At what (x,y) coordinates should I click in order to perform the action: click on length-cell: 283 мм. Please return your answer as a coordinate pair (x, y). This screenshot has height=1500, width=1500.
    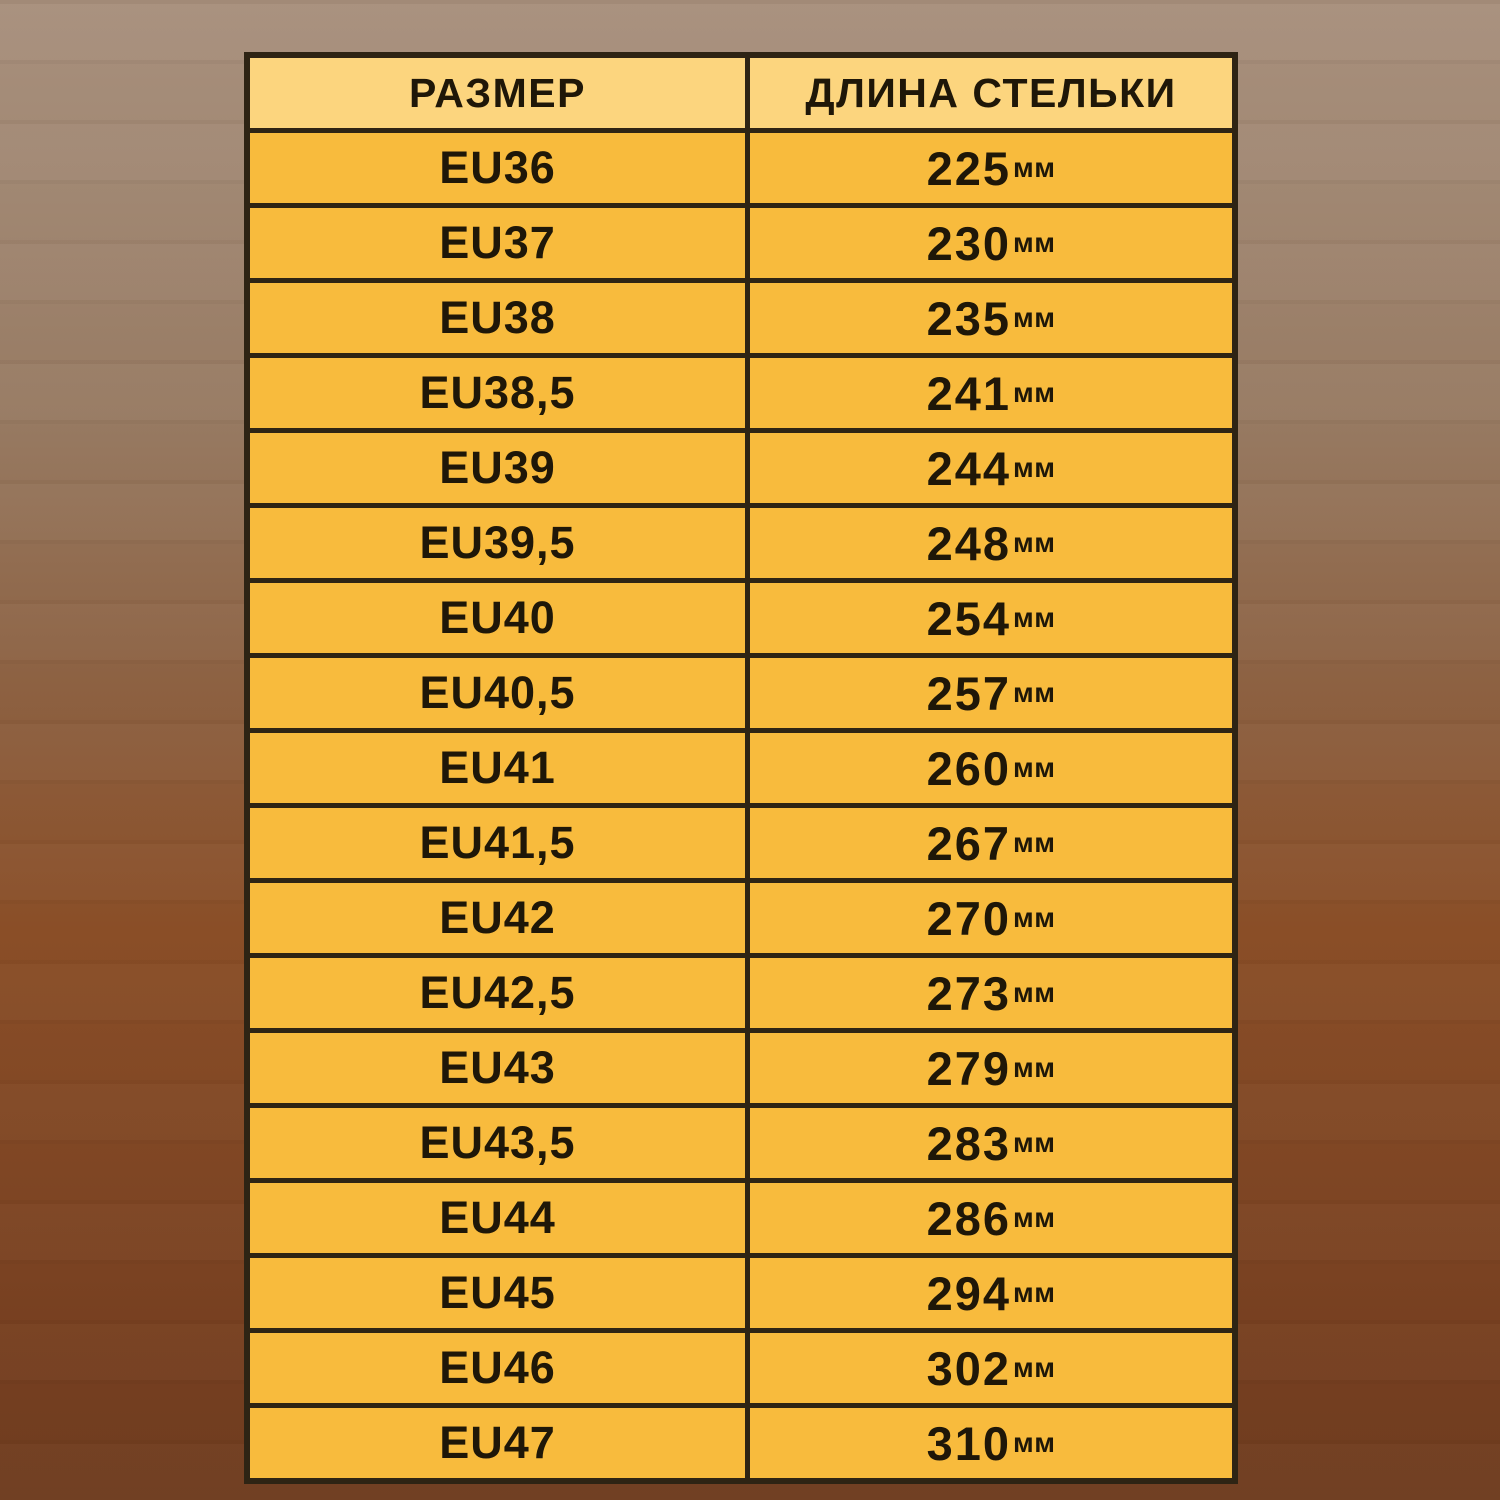
    Looking at the image, I should click on (991, 1143).